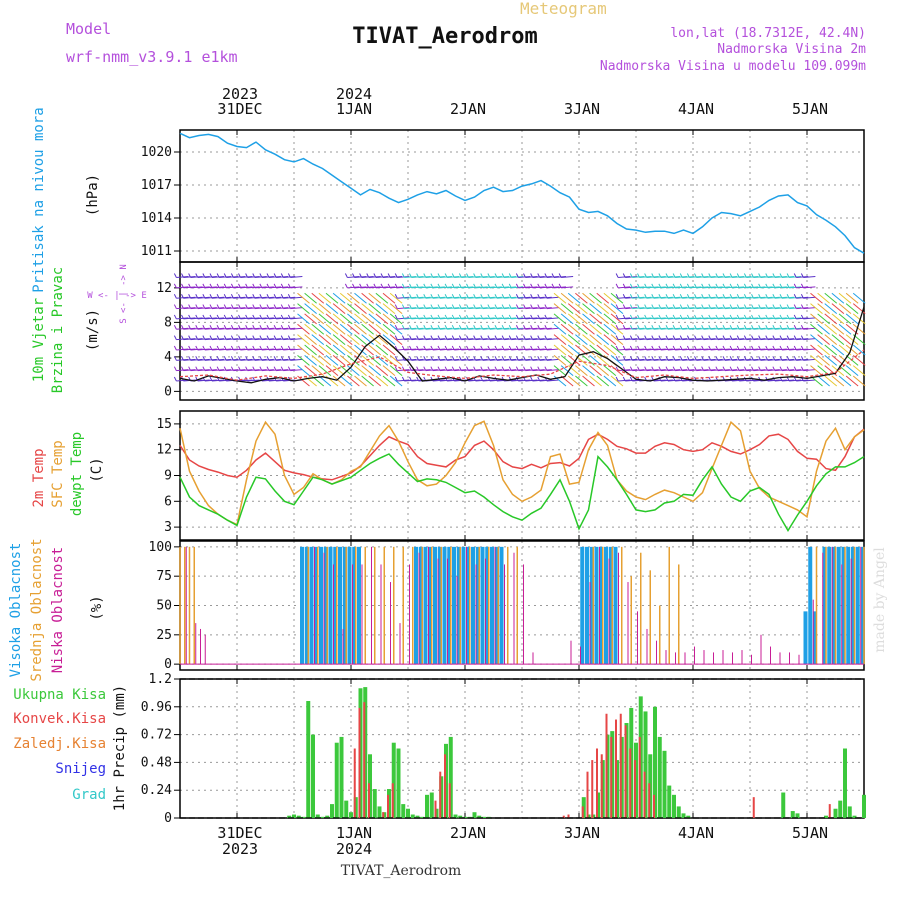  What do you see at coordinates (582, 812) in the screenshot?
I see `precip-conv-bar` at bounding box center [582, 812].